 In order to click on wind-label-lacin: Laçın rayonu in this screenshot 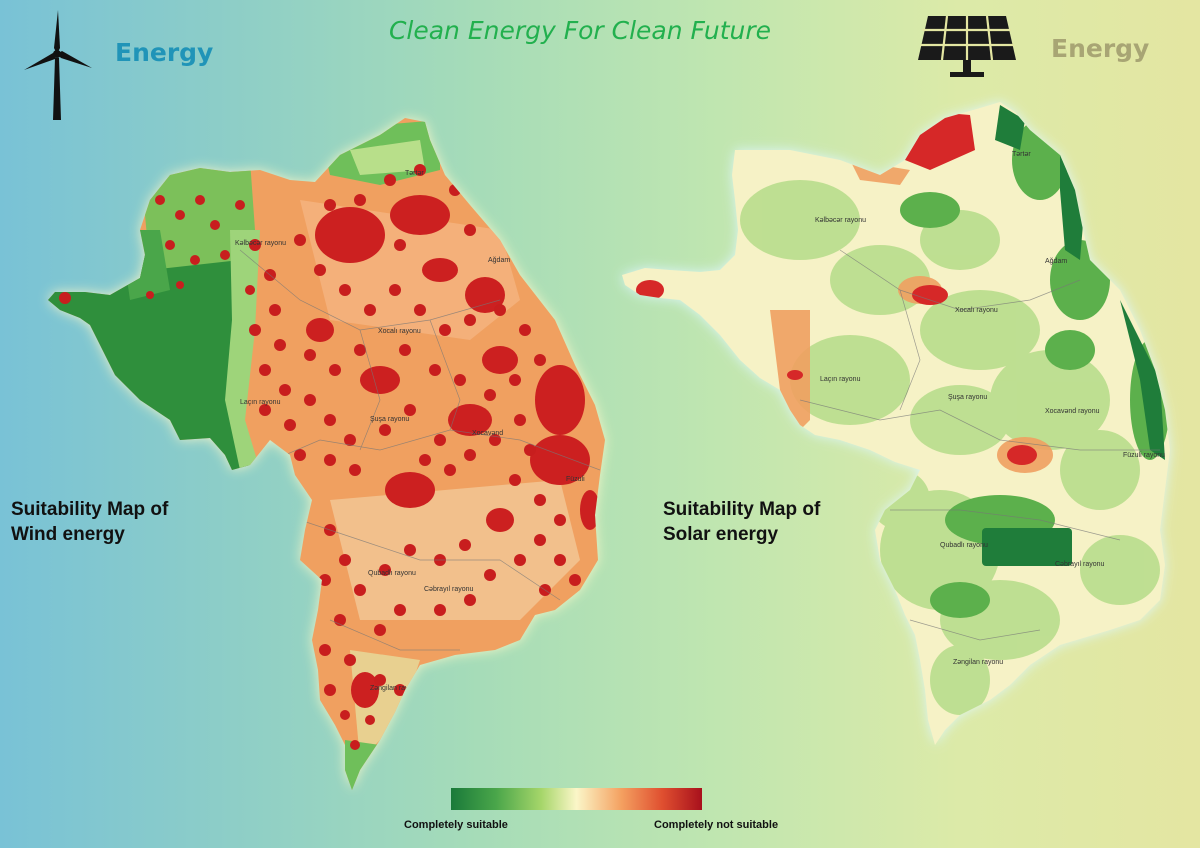, I will do `click(260, 402)`.